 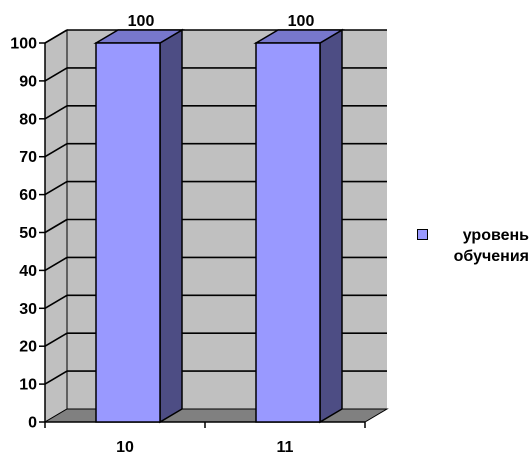 I want to click on y-tick-label: 100, so click(x=23, y=44).